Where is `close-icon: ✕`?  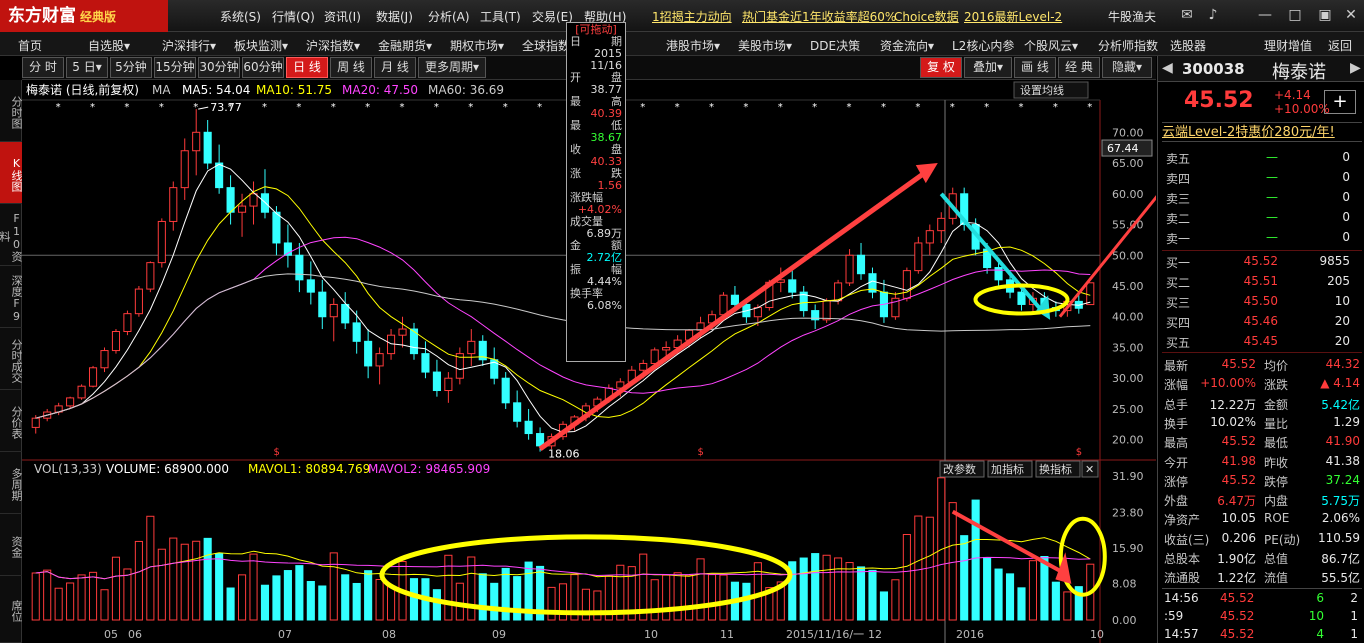 close-icon: ✕ is located at coordinates (1351, 15).